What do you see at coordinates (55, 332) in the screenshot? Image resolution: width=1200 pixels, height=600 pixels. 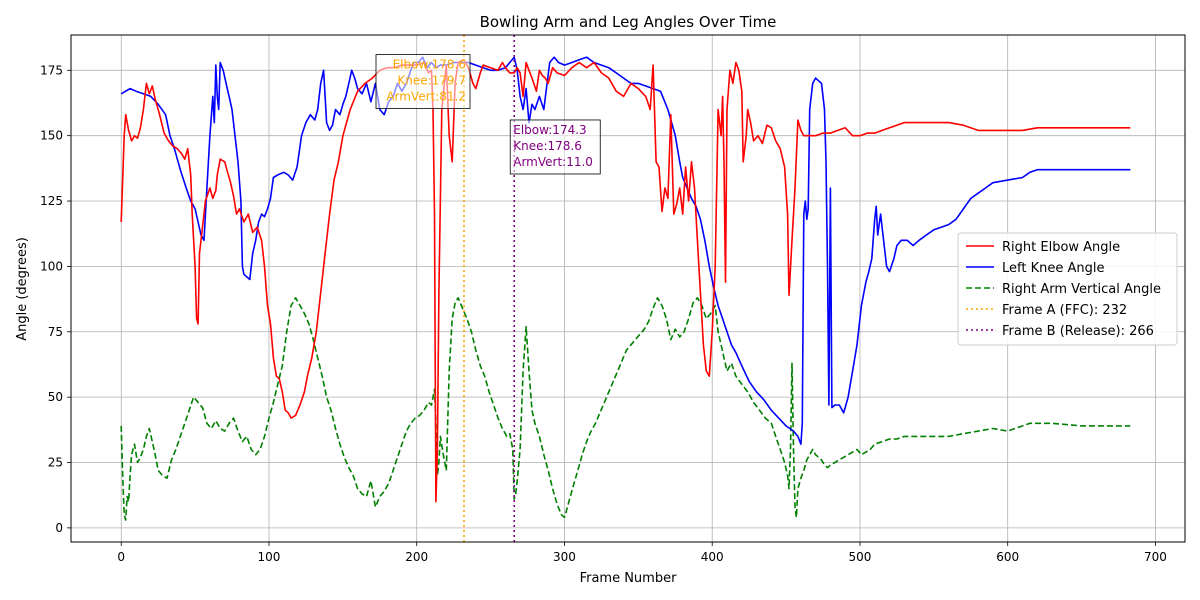 I see `y-tick-label: 75` at bounding box center [55, 332].